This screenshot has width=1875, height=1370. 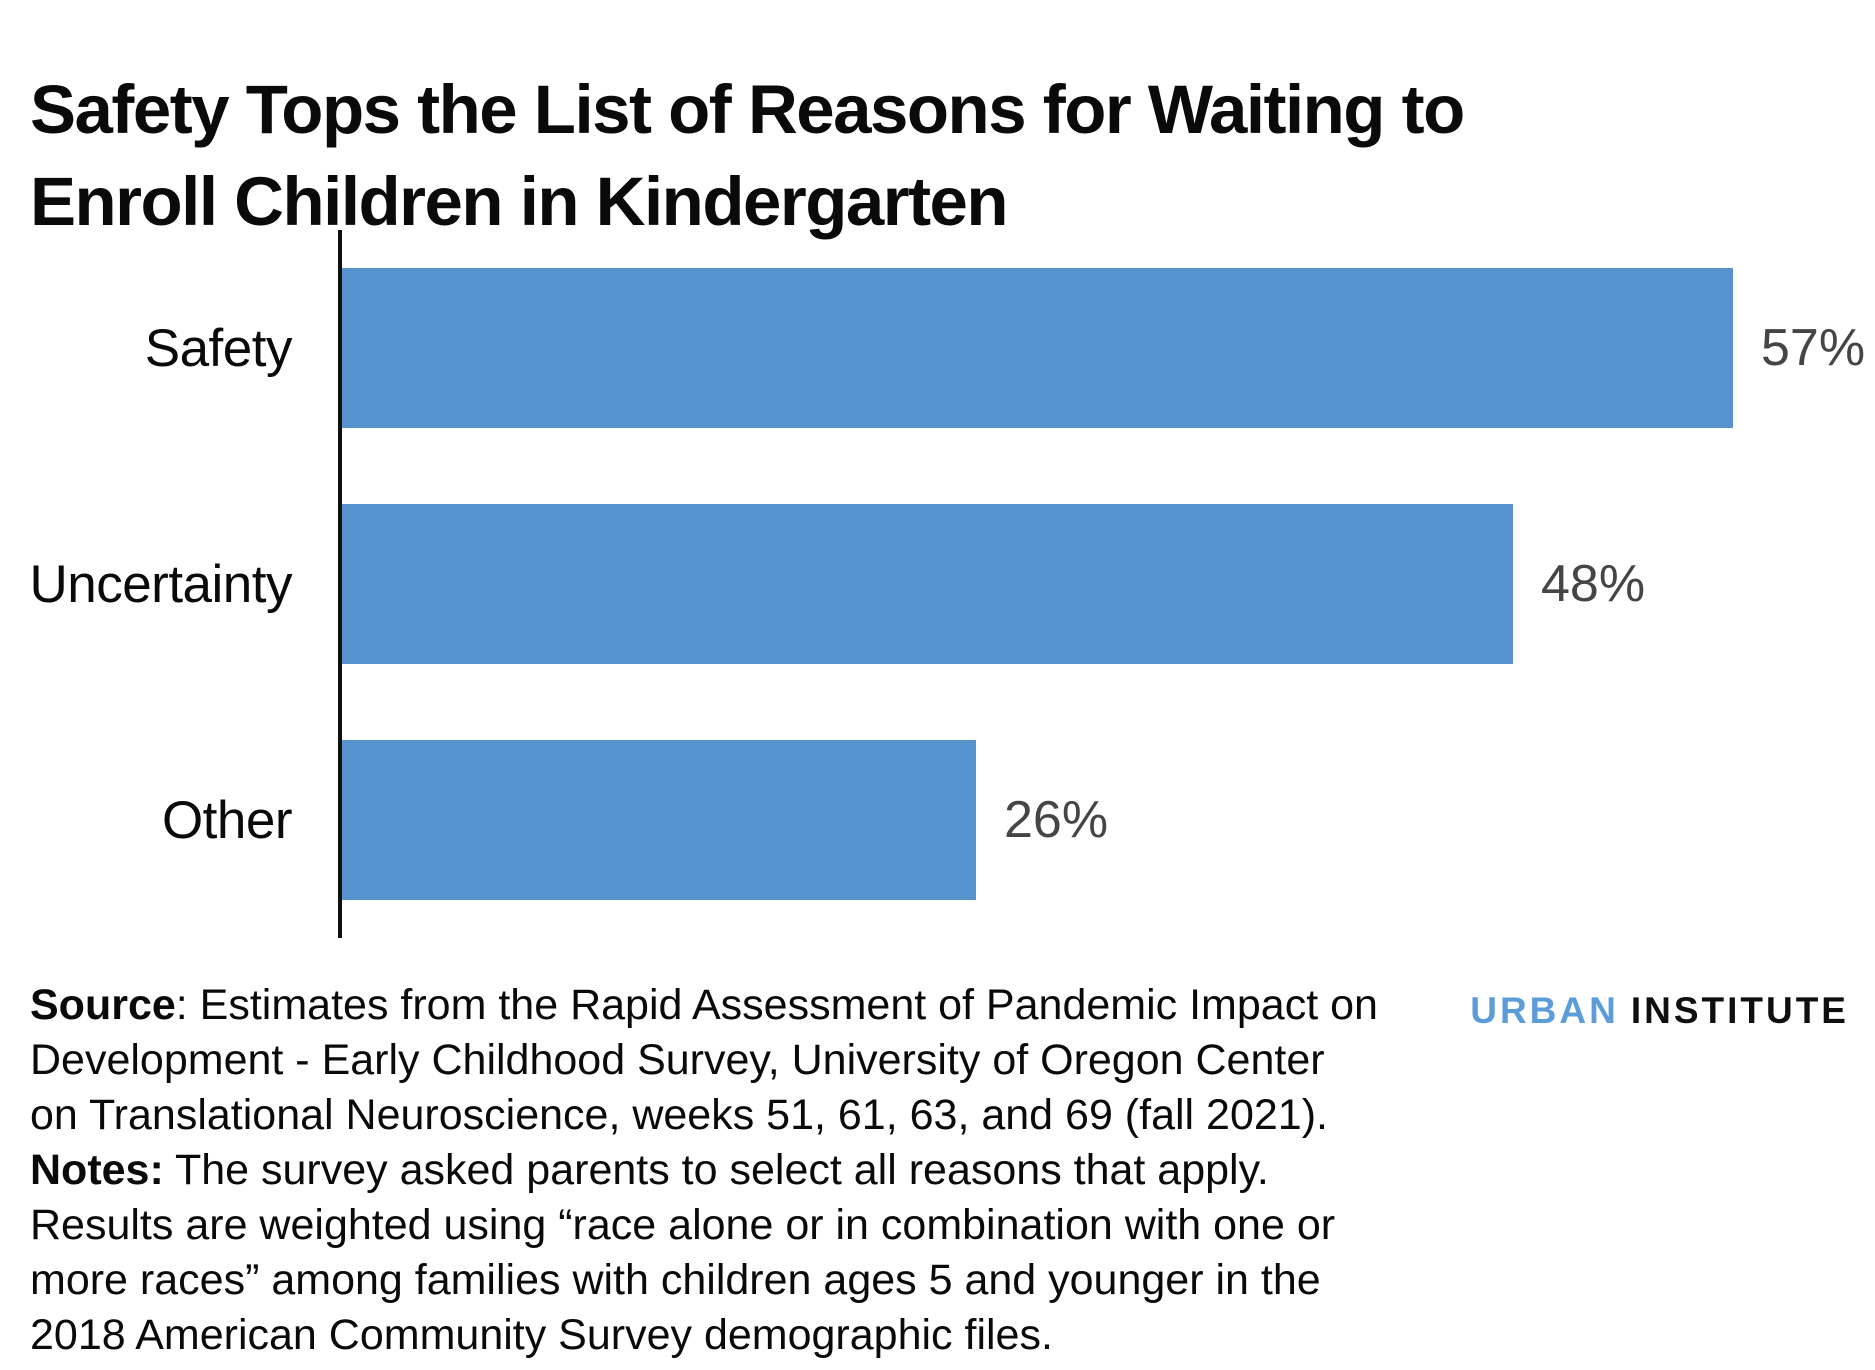 What do you see at coordinates (160, 584) in the screenshot?
I see `category-label: Uncertainty` at bounding box center [160, 584].